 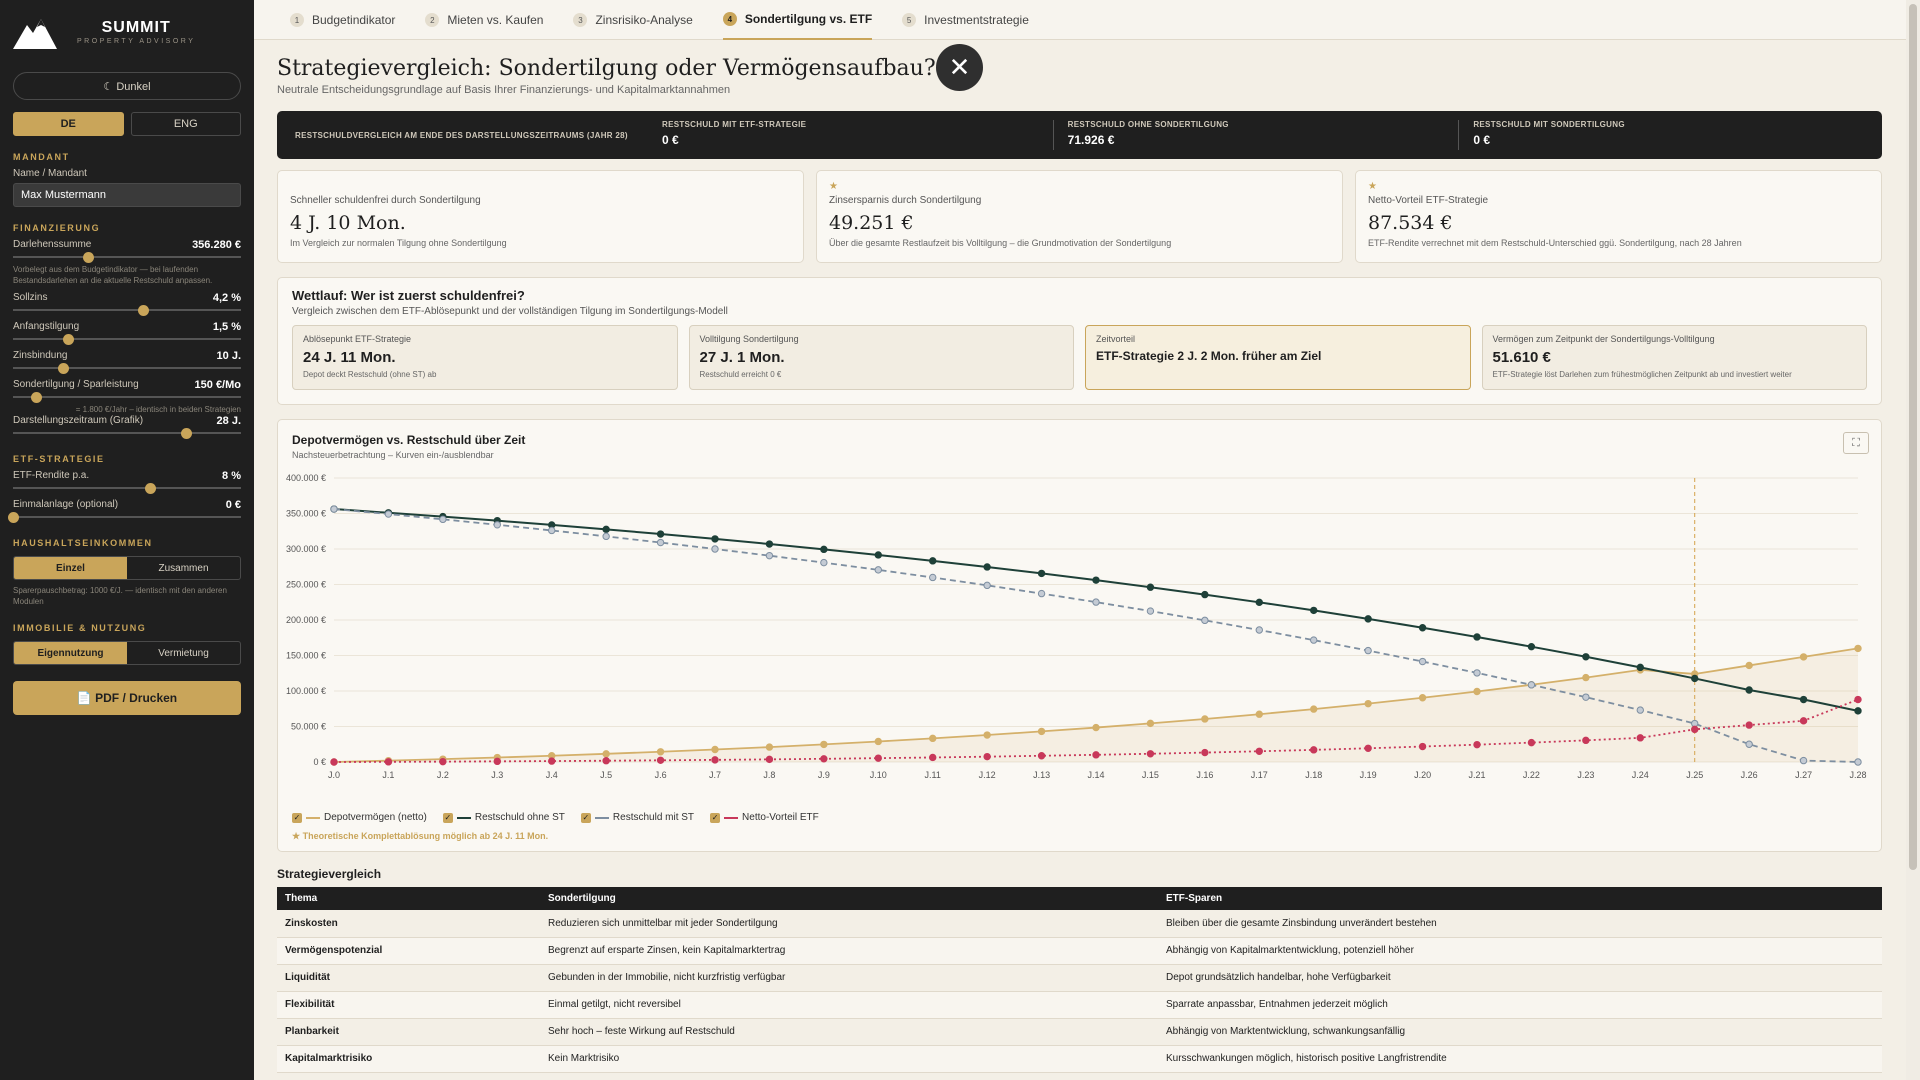 I want to click on x-tick-label: J.1, so click(x=388, y=775).